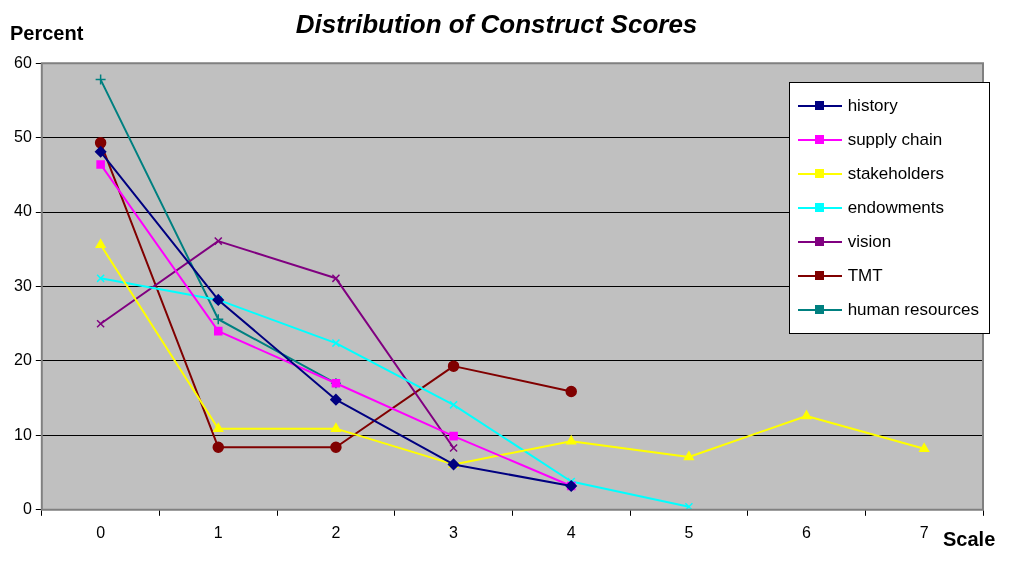  I want to click on x-tick-label: 2, so click(336, 532).